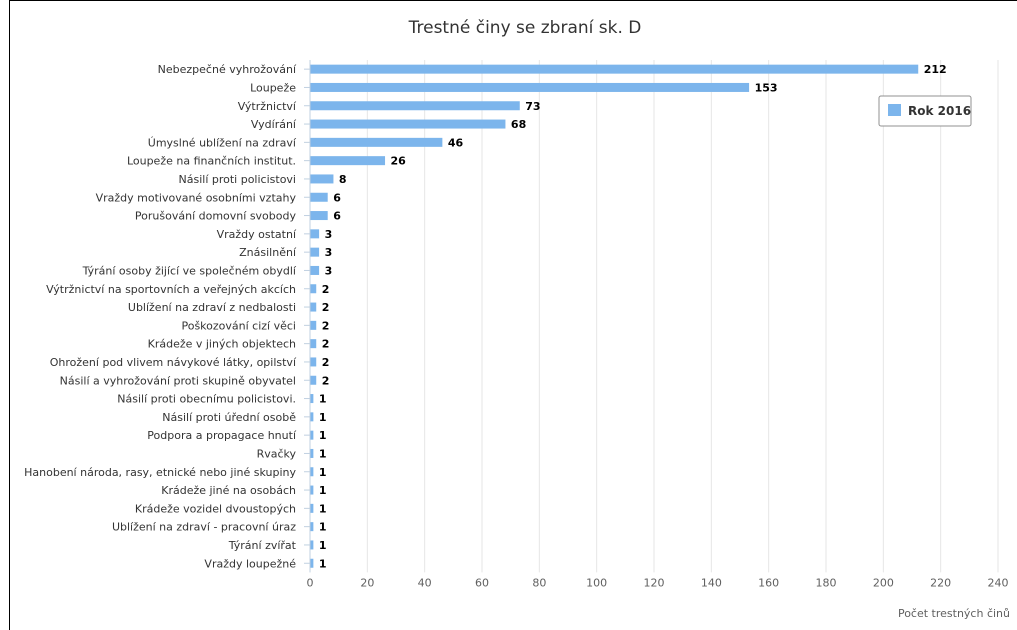  What do you see at coordinates (399, 161) in the screenshot?
I see `data-label: 26` at bounding box center [399, 161].